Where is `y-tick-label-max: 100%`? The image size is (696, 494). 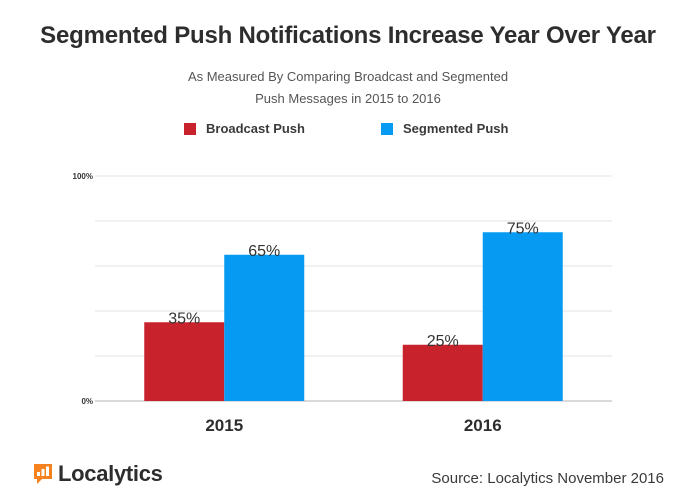 y-tick-label-max: 100% is located at coordinates (83, 176).